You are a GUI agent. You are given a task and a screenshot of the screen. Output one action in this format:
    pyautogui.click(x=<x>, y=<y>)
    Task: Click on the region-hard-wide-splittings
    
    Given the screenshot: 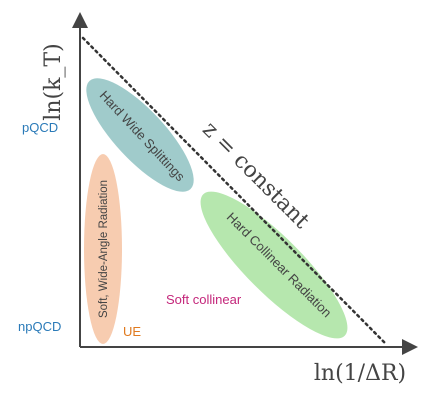 What is the action you would take?
    pyautogui.click(x=140, y=135)
    